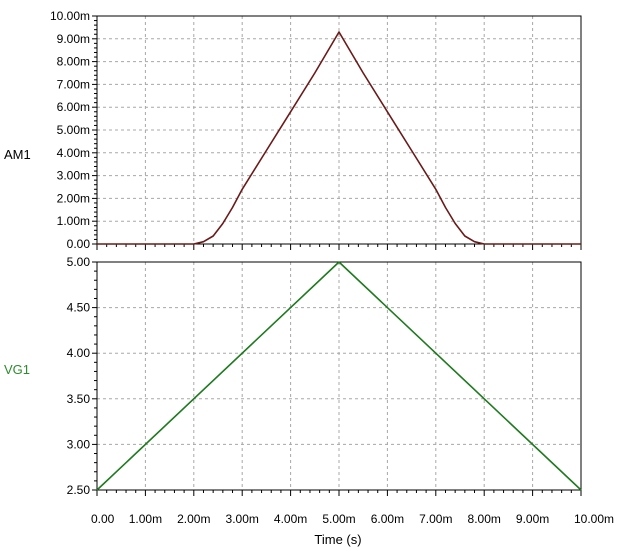 Image resolution: width=619 pixels, height=554 pixels. What do you see at coordinates (79, 308) in the screenshot?
I see `y-tick-label: 4.50` at bounding box center [79, 308].